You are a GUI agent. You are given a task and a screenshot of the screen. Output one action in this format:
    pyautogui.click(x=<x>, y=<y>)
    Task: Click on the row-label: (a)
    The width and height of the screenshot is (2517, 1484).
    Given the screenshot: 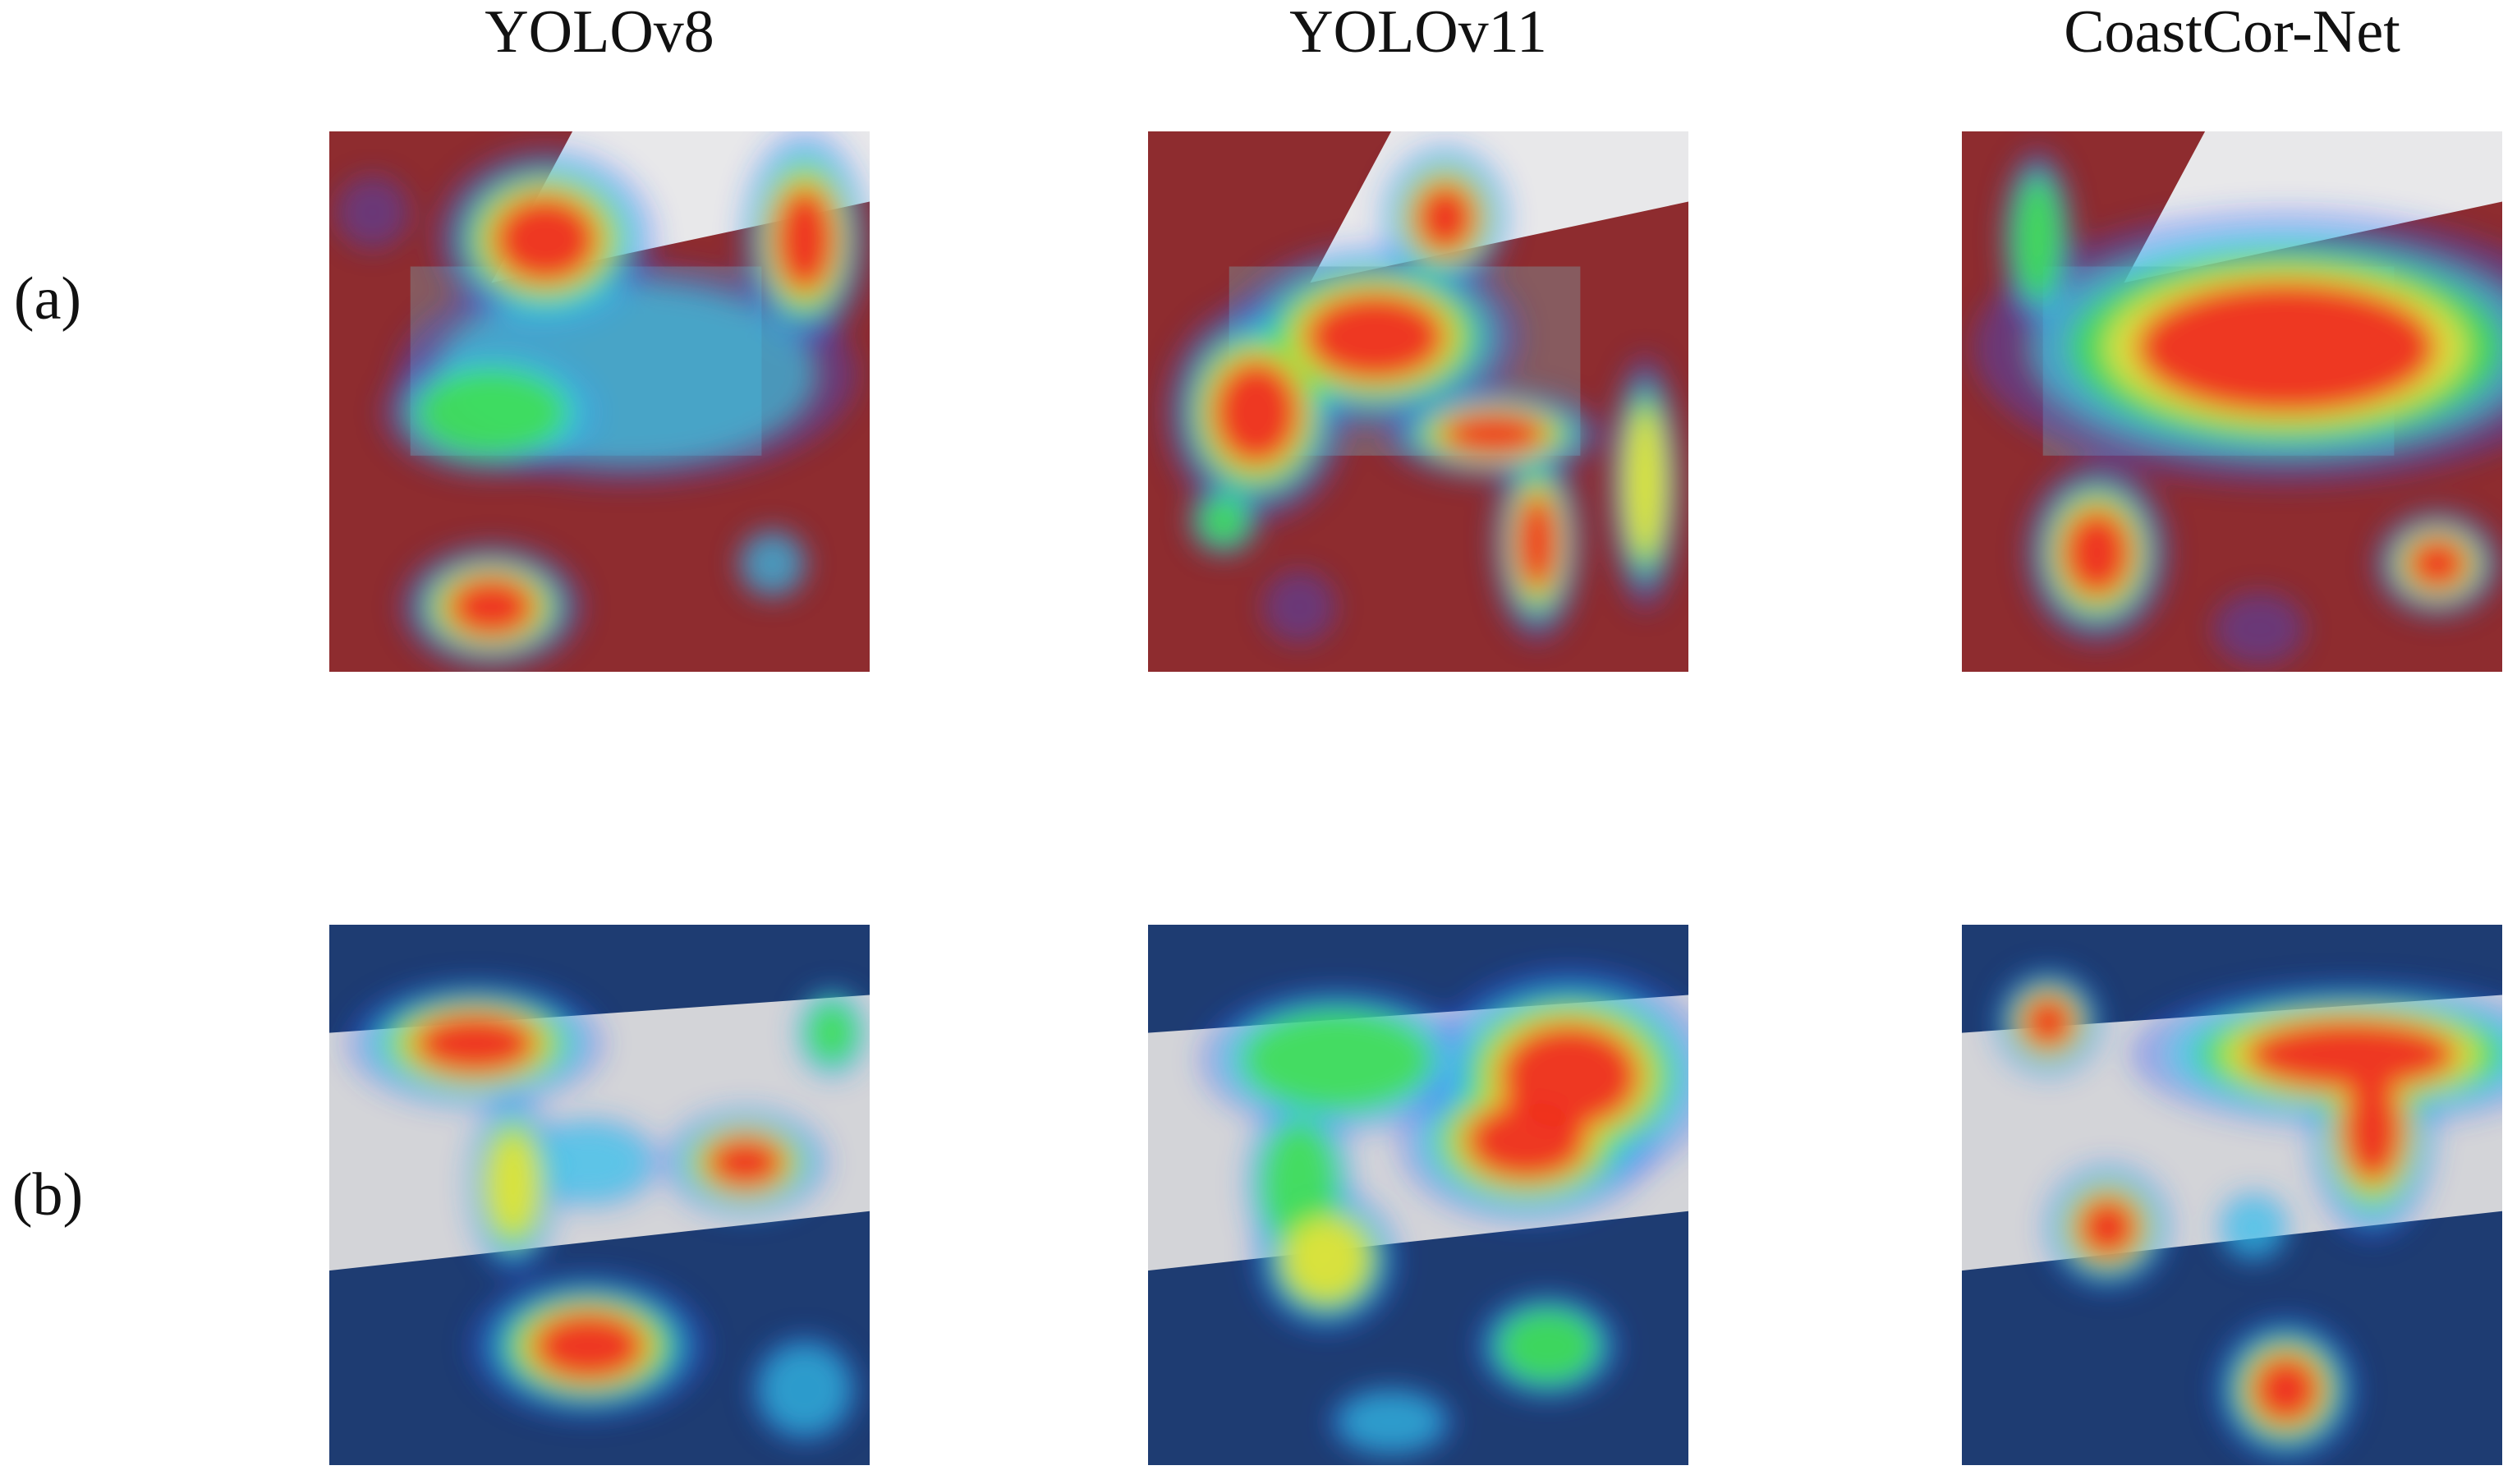 What is the action you would take?
    pyautogui.click(x=47, y=299)
    